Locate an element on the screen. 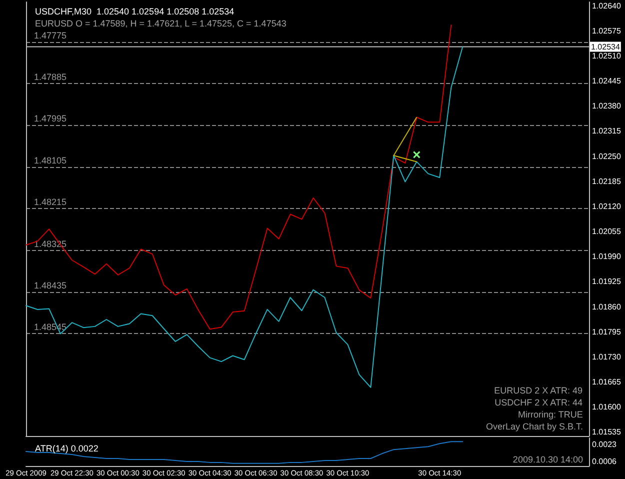 This screenshot has height=479, width=625. y2-tick-label: 1.01600 is located at coordinates (607, 407).